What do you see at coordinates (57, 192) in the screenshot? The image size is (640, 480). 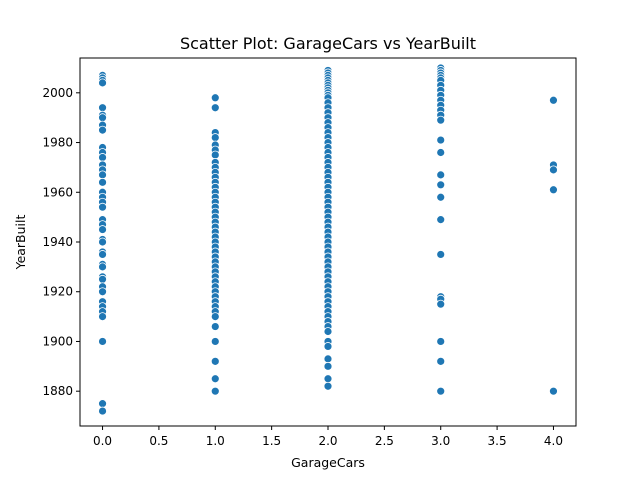 I see `y-tick-label: 1960` at bounding box center [57, 192].